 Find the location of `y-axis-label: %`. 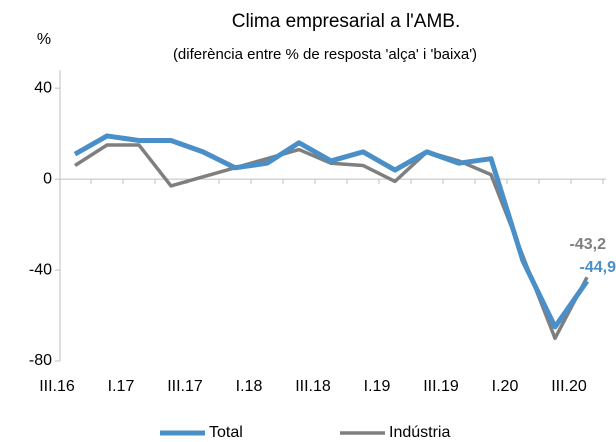

y-axis-label: % is located at coordinates (44, 39).